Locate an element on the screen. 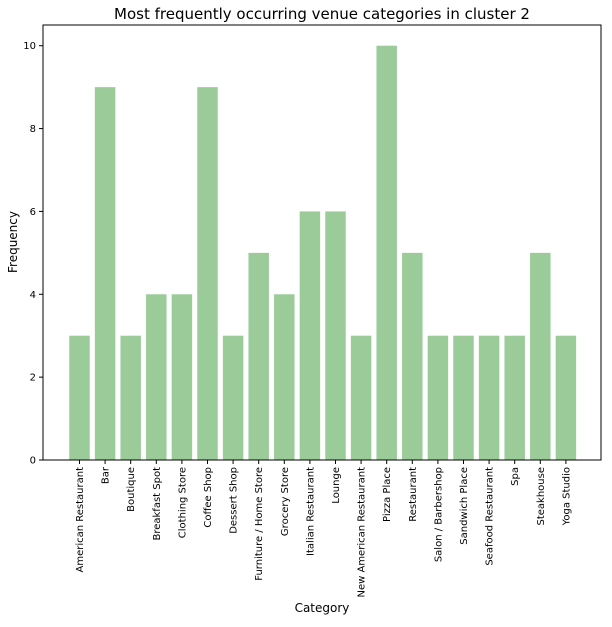 Image resolution: width=612 pixels, height=627 pixels. x-tick-label: Grocery Store is located at coordinates (285, 501).